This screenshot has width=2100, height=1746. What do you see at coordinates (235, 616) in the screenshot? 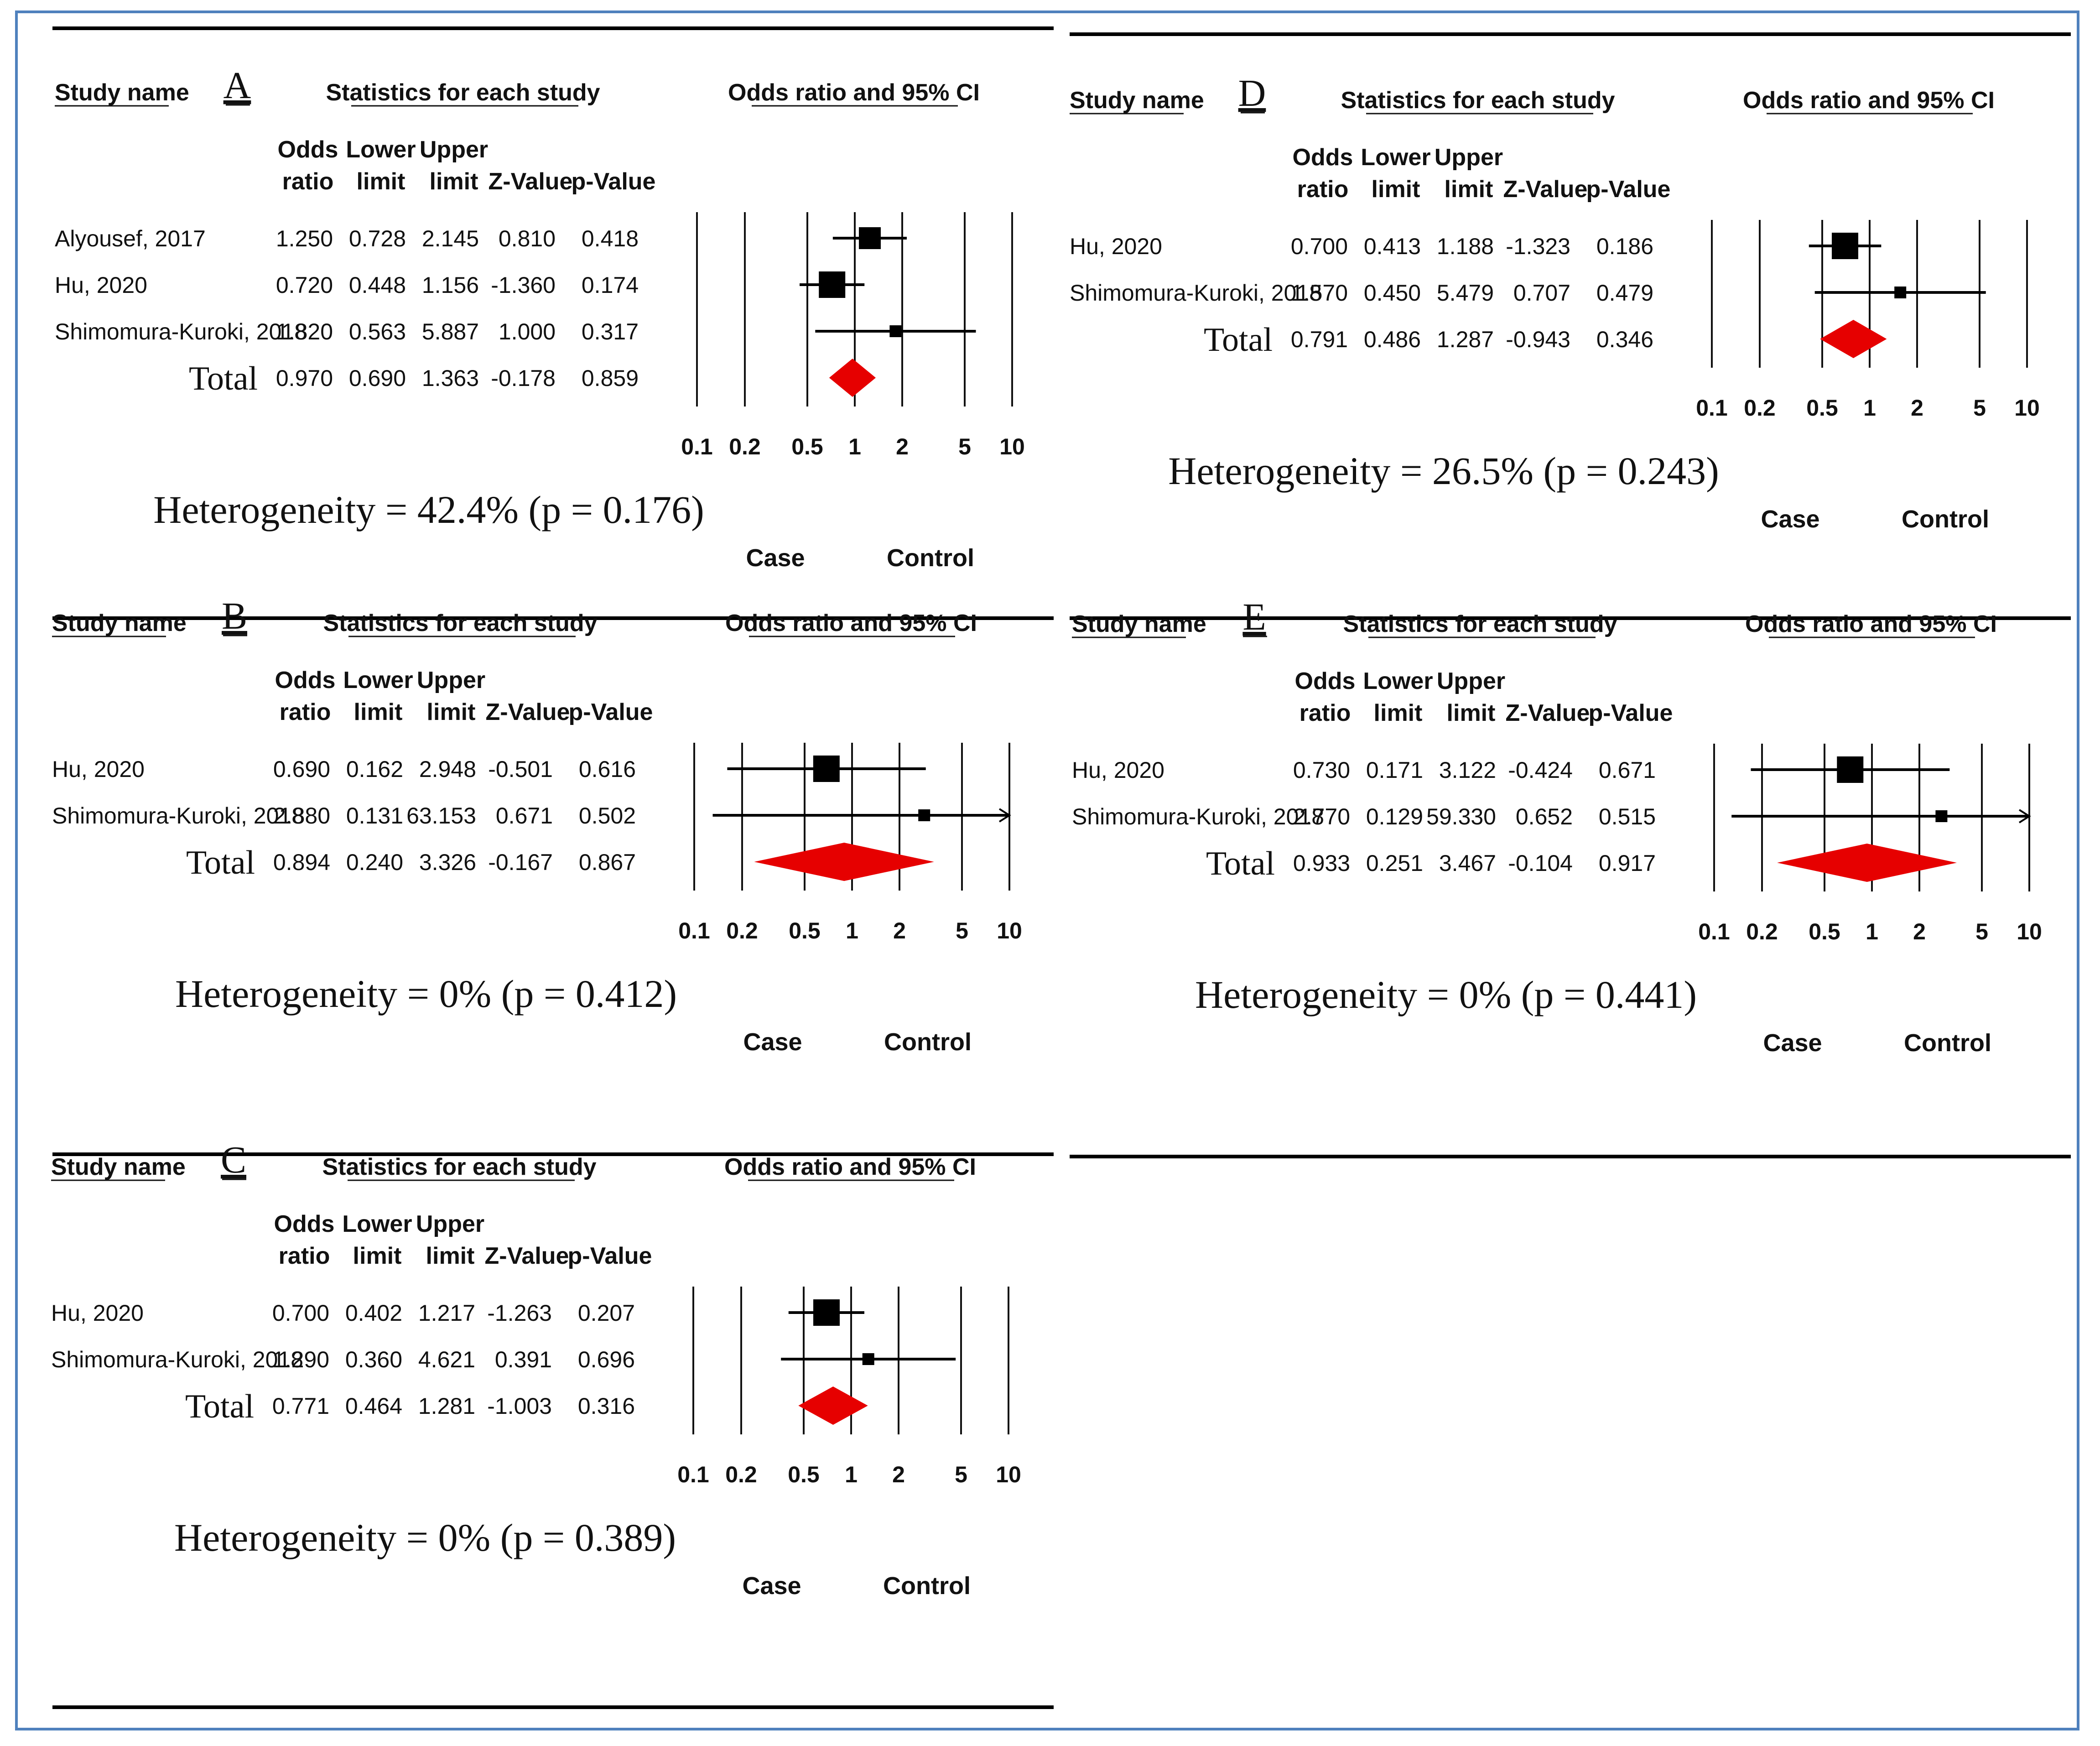
I see `panel-letter: B` at bounding box center [235, 616].